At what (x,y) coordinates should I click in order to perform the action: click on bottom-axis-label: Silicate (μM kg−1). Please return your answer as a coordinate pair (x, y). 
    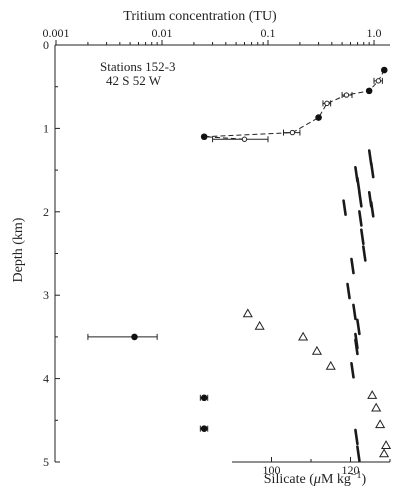
    Looking at the image, I should click on (315, 478).